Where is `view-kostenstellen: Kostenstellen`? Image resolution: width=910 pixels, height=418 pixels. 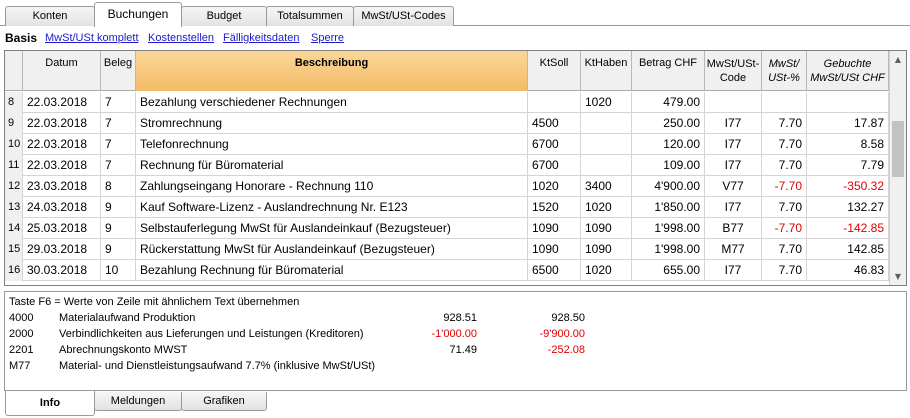
view-kostenstellen: Kostenstellen is located at coordinates (181, 38).